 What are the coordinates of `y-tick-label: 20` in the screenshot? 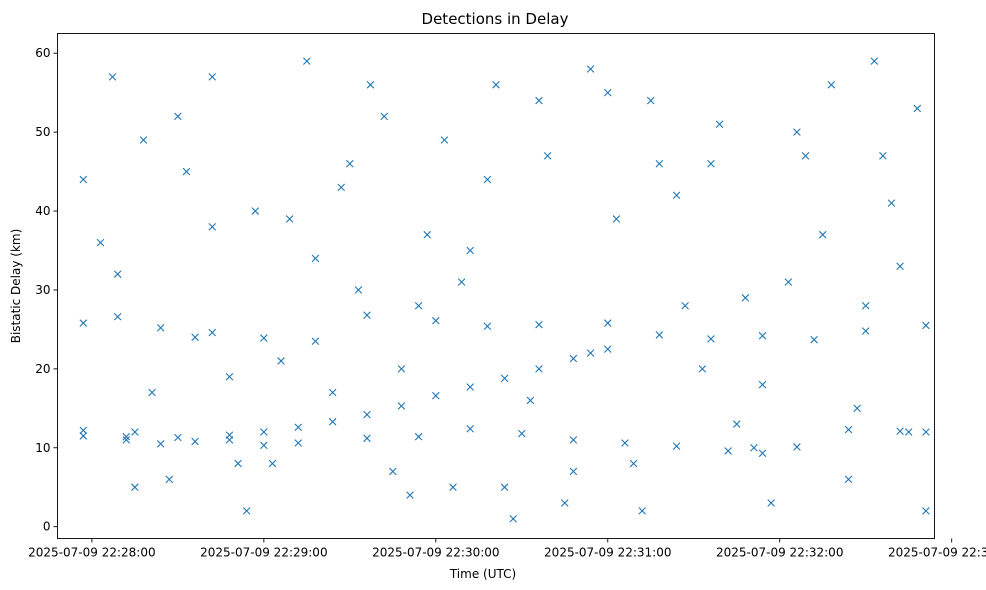 It's located at (42, 369).